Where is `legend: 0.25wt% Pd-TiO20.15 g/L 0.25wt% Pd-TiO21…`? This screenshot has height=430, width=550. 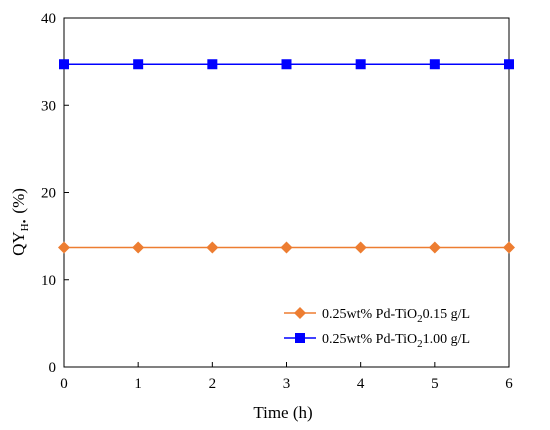 legend: 0.25wt% Pd-TiO20.15 g/L 0.25wt% Pd-TiO21… is located at coordinates (377, 328).